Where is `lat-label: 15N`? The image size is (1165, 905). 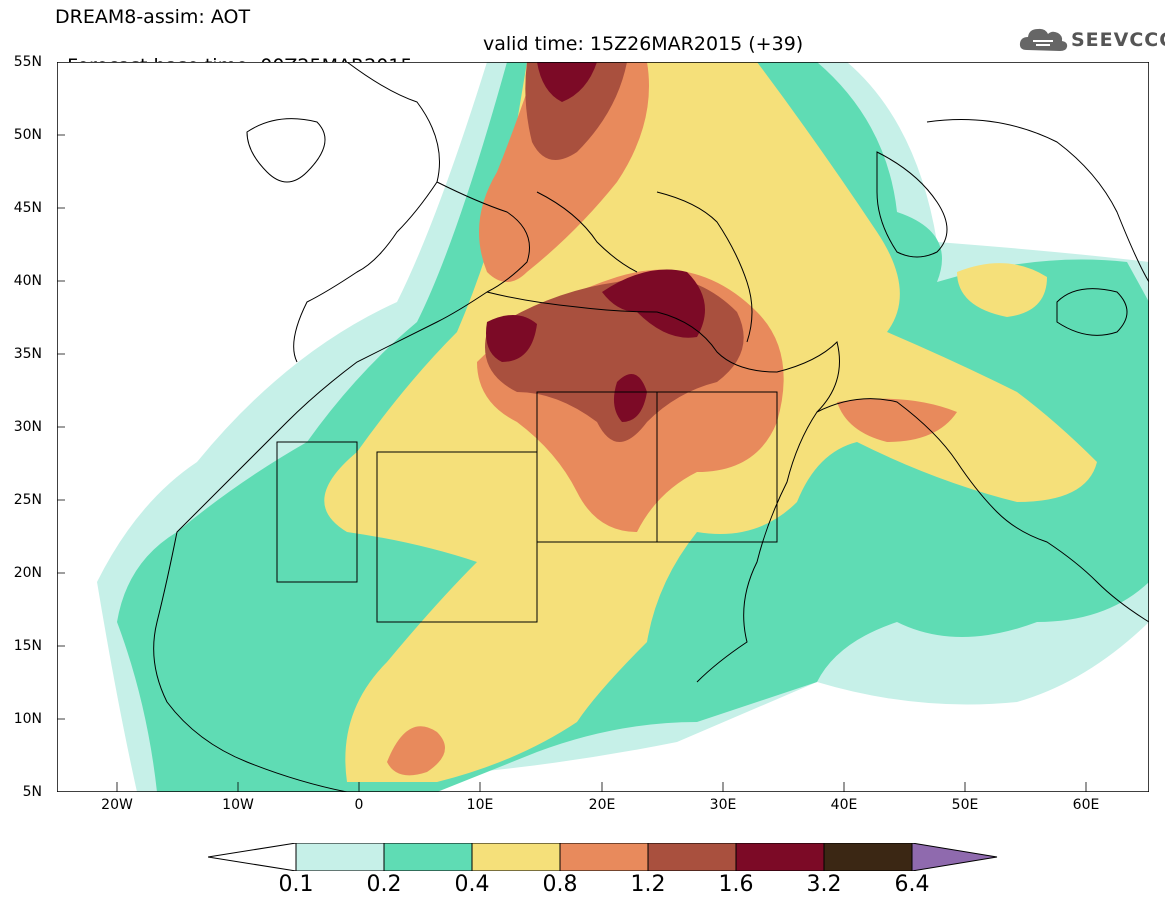 lat-label: 15N is located at coordinates (27, 646).